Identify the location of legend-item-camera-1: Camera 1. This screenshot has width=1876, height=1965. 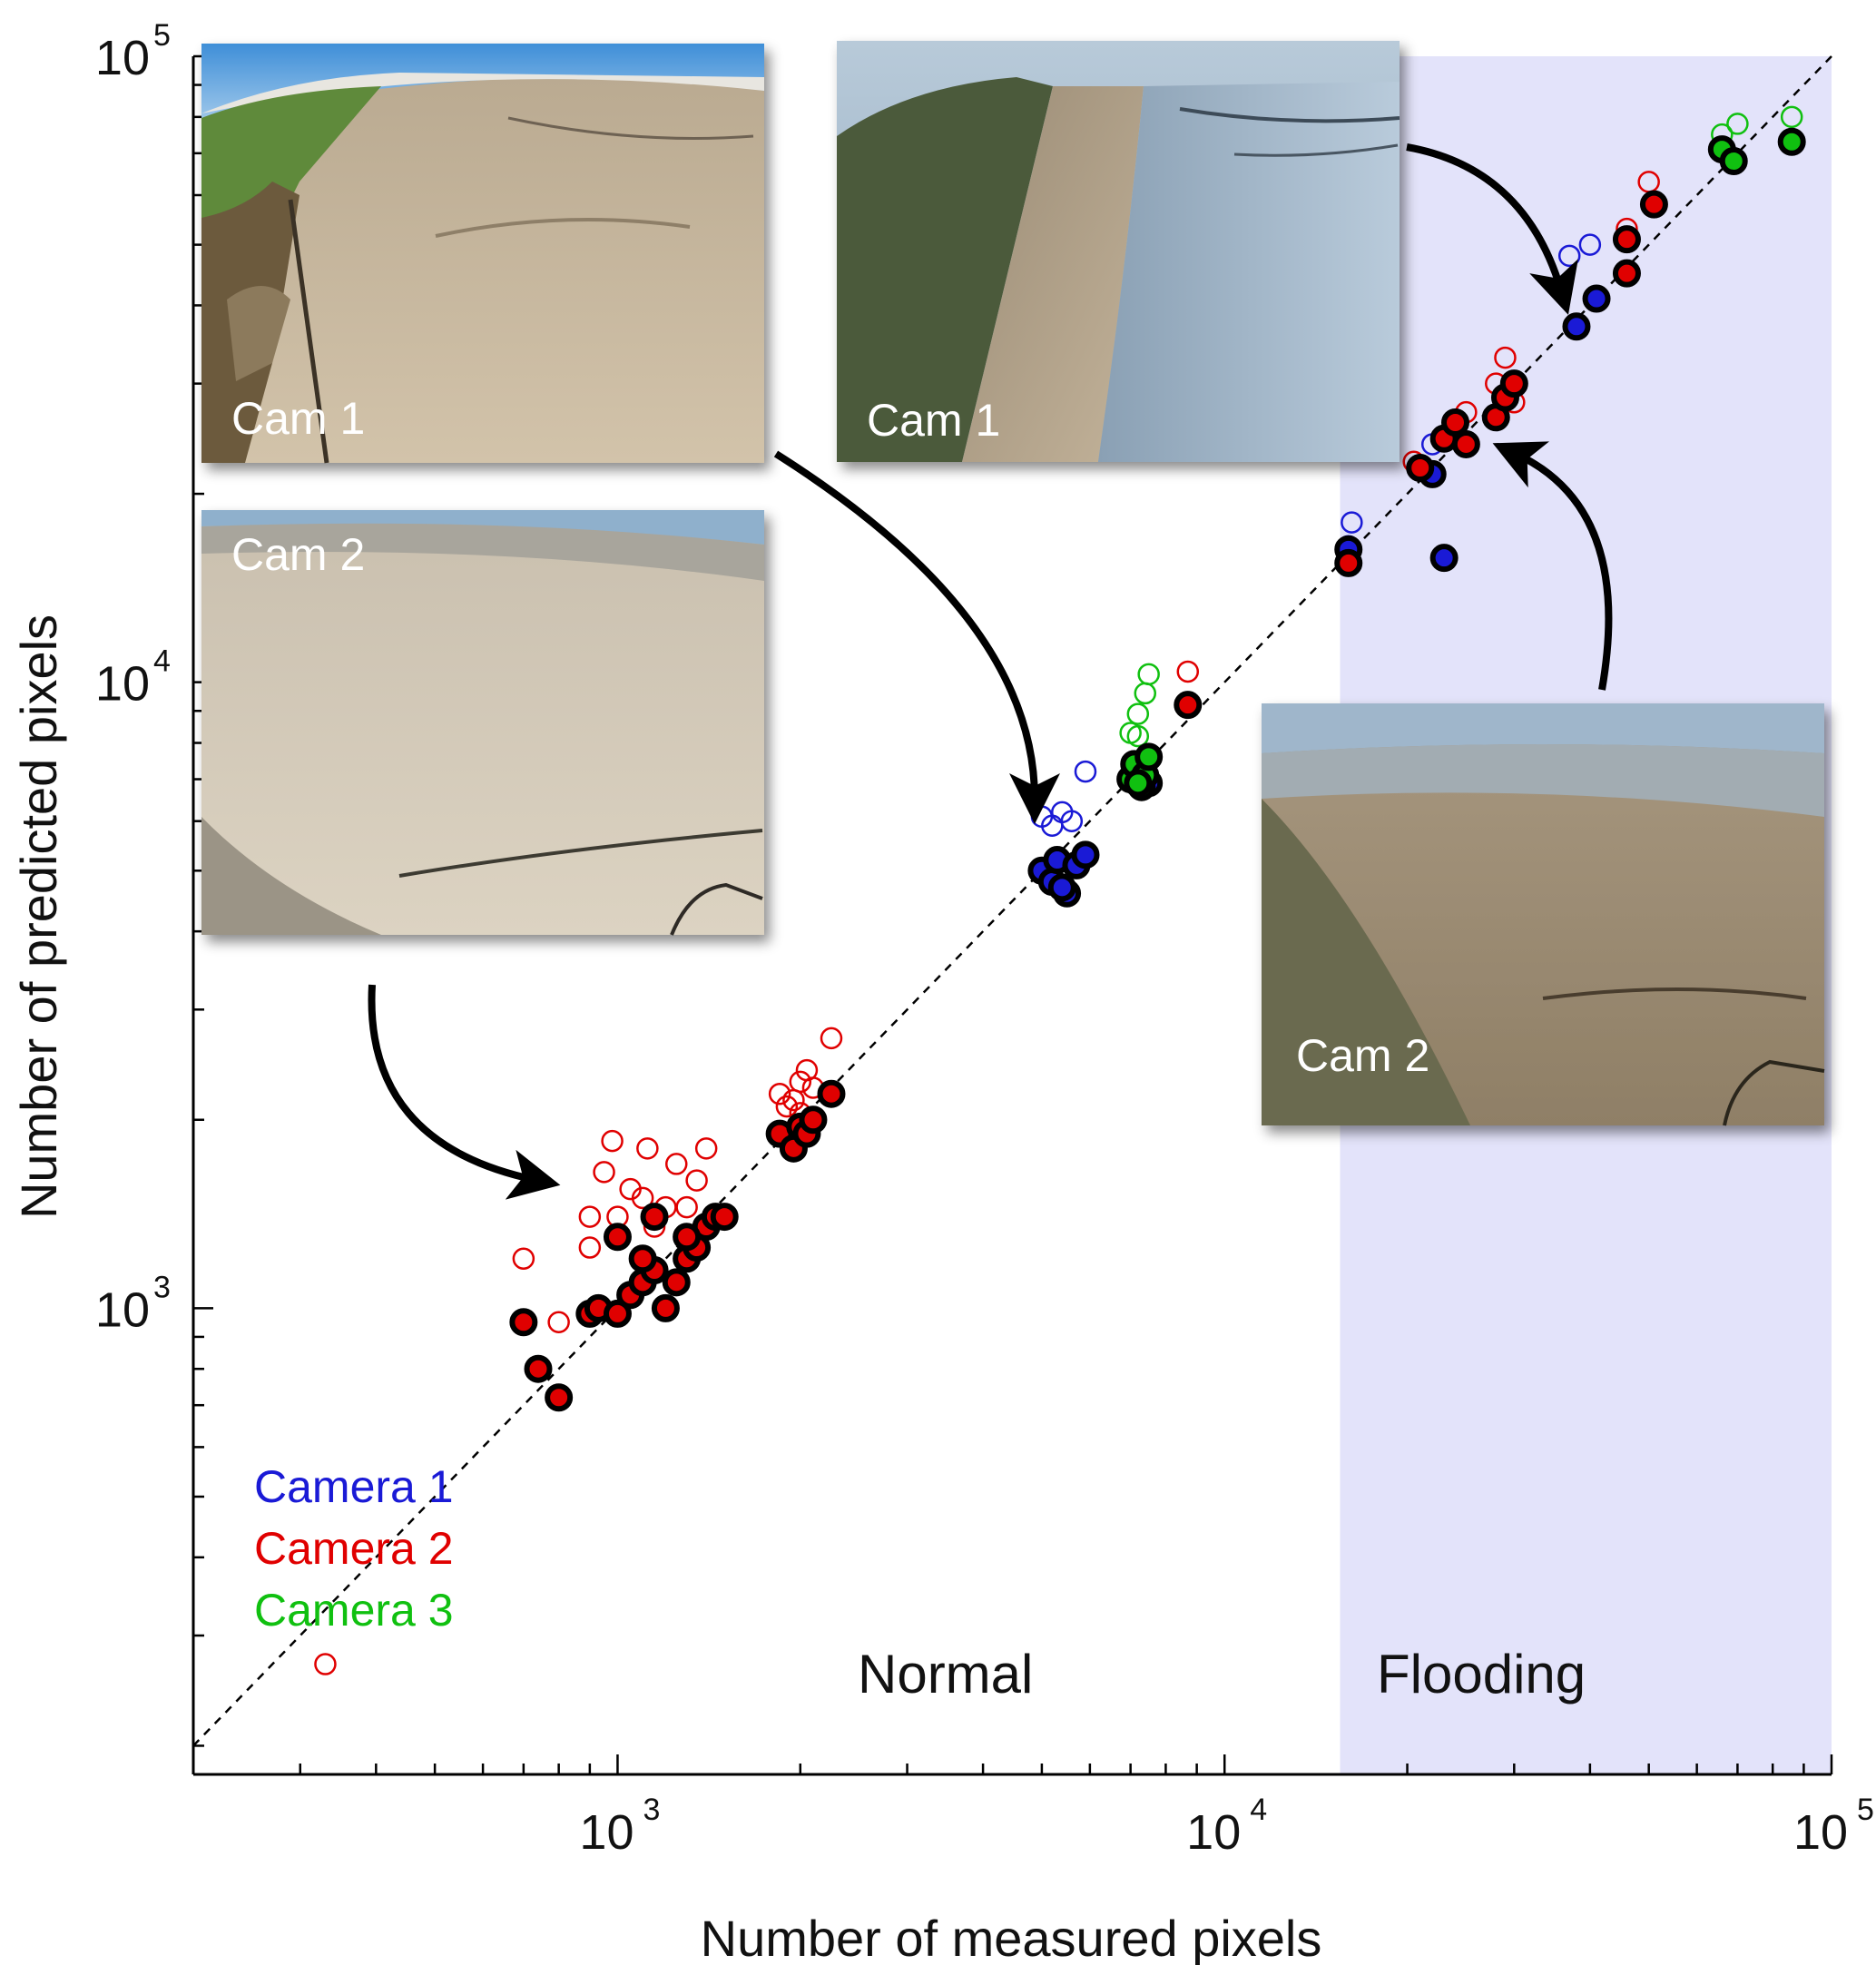
(354, 1486).